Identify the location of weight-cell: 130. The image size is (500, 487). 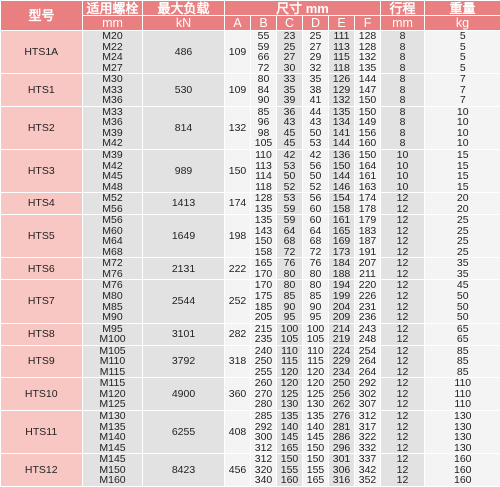
(462, 416).